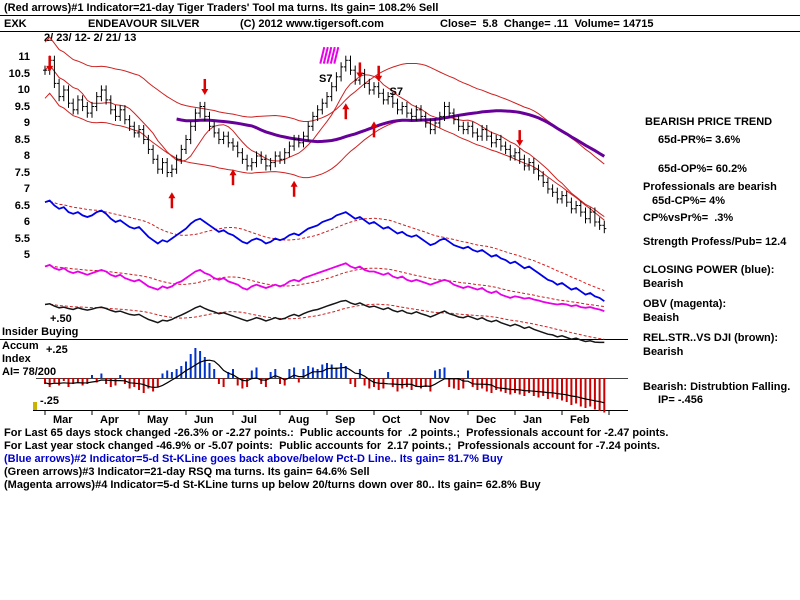  I want to click on accum-label: Accum, so click(20, 346).